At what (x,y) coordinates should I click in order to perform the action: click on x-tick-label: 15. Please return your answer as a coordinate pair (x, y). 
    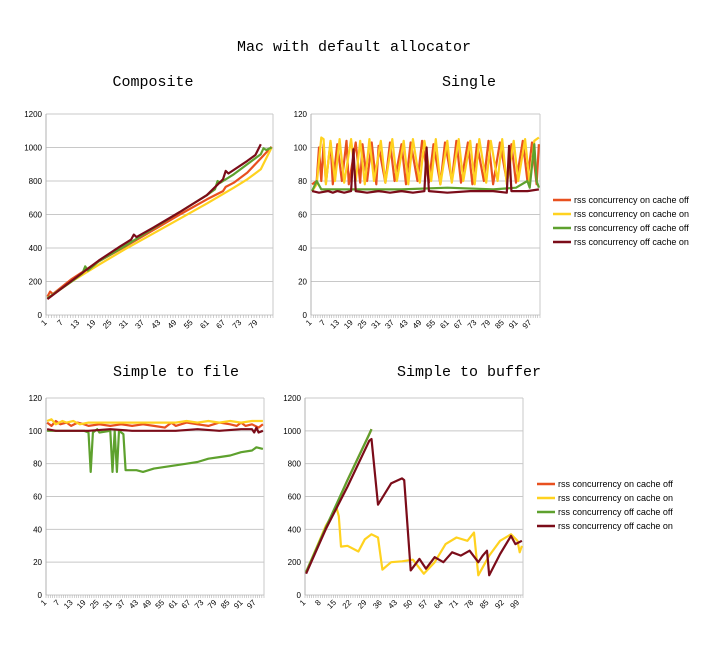
    Looking at the image, I should click on (331, 604).